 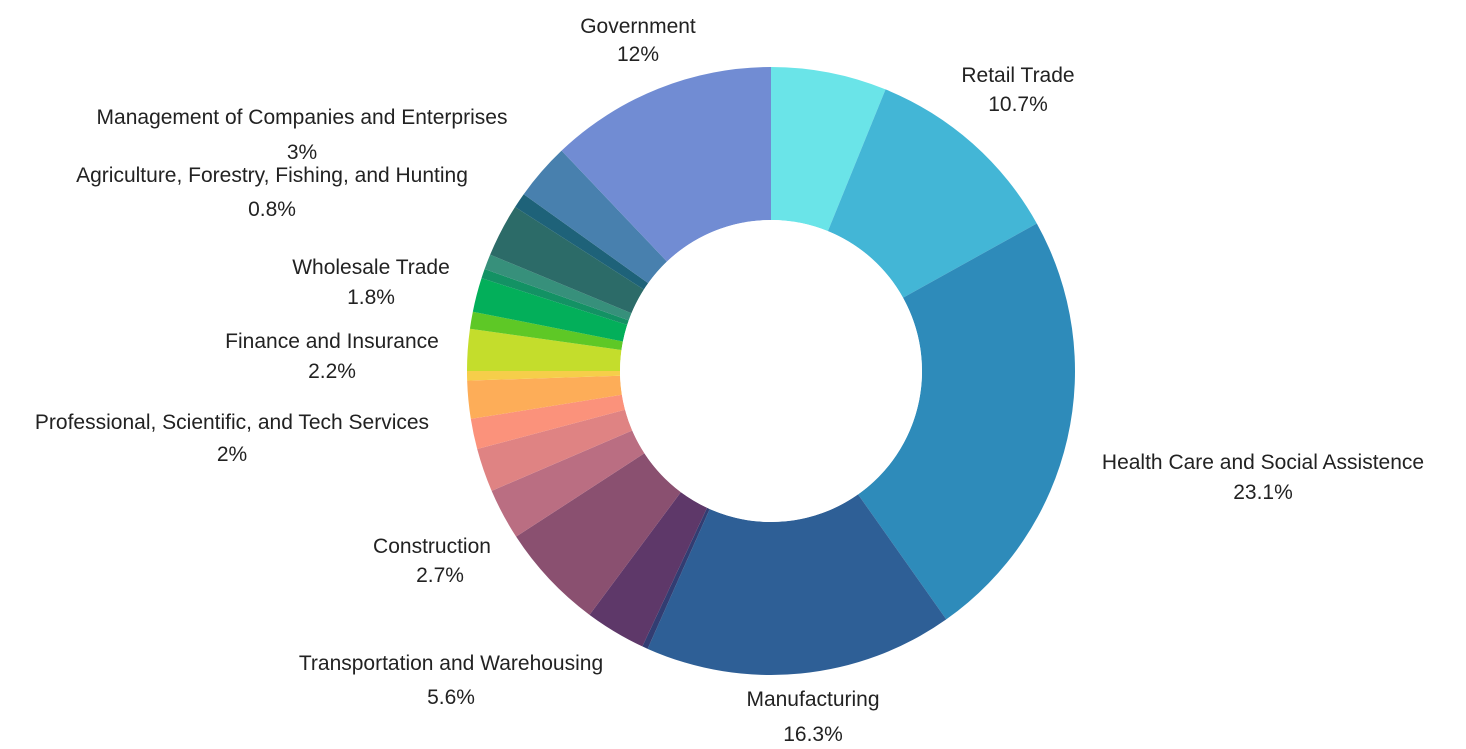 I want to click on label-retail-trade-name: Retail Trade, so click(x=1017, y=75).